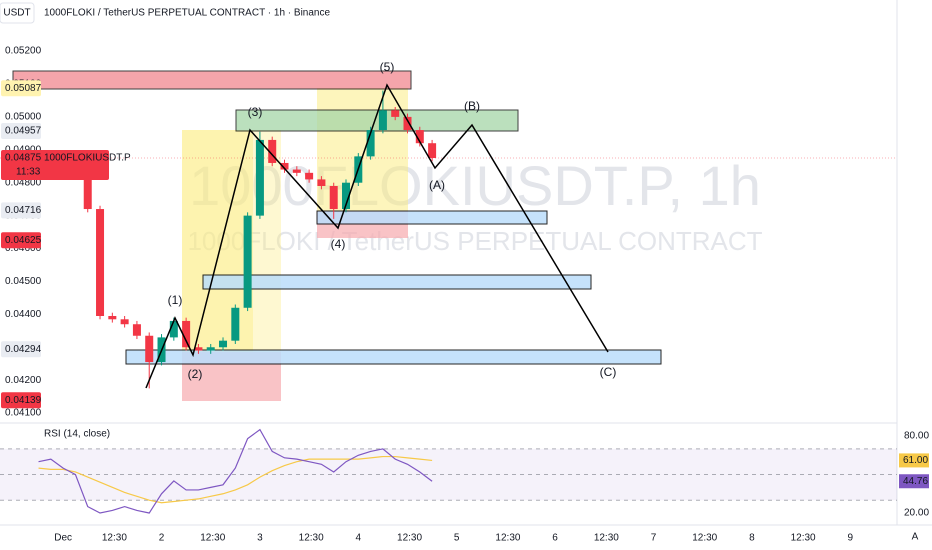 This screenshot has height=550, width=932. I want to click on y-tick-label: 0.05000, so click(23, 117).